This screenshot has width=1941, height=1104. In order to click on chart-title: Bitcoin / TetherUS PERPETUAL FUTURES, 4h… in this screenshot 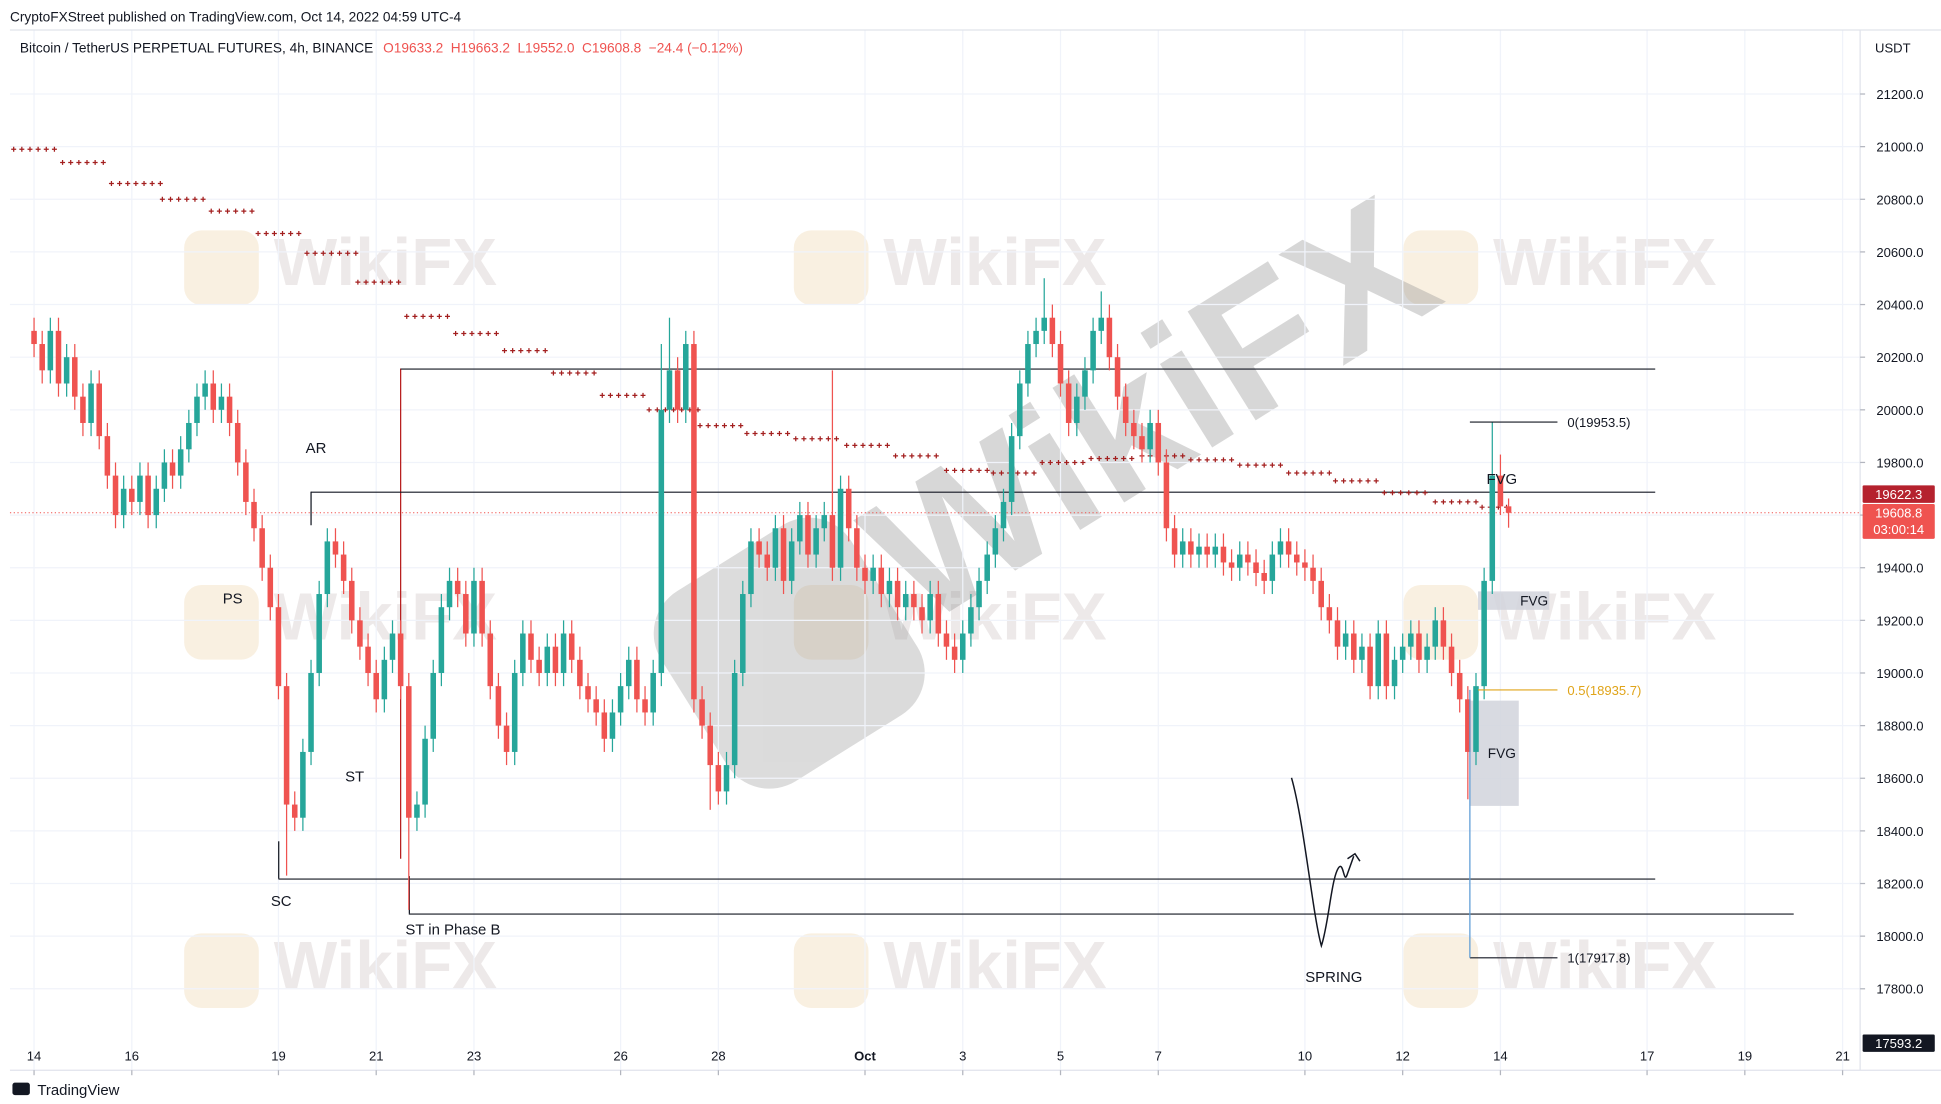, I will do `click(381, 47)`.